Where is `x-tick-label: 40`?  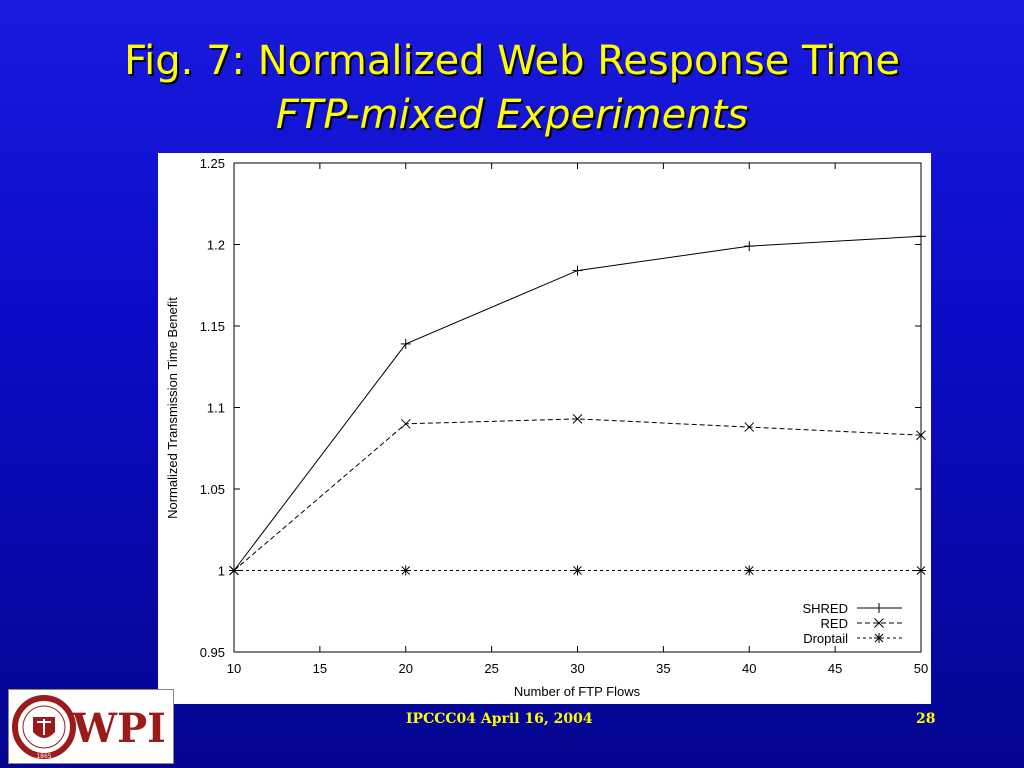
x-tick-label: 40 is located at coordinates (749, 668).